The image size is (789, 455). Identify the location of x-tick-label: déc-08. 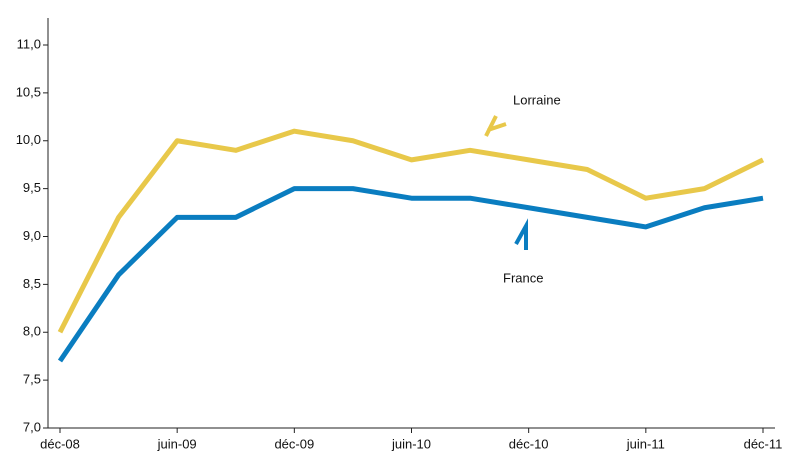
(60, 443).